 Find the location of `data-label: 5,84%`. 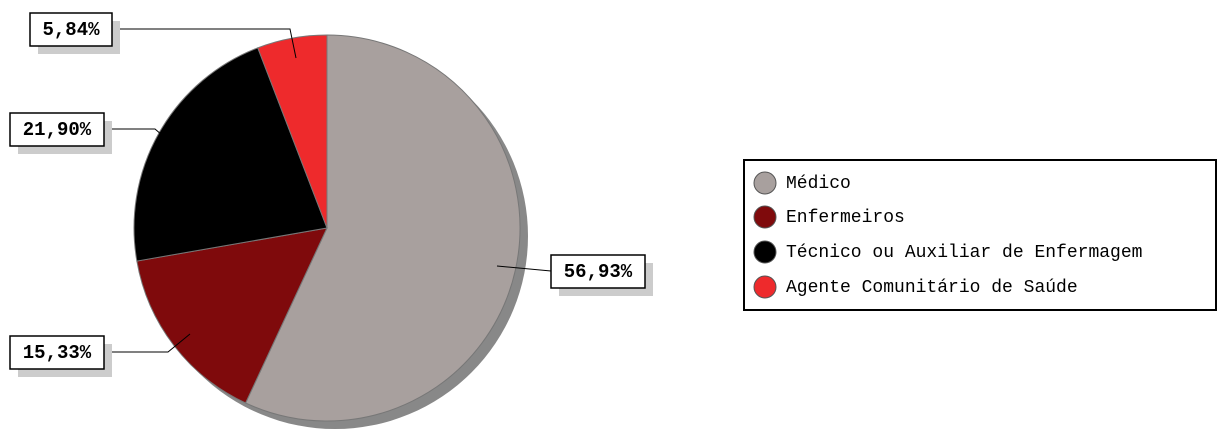

data-label: 5,84% is located at coordinates (71, 30).